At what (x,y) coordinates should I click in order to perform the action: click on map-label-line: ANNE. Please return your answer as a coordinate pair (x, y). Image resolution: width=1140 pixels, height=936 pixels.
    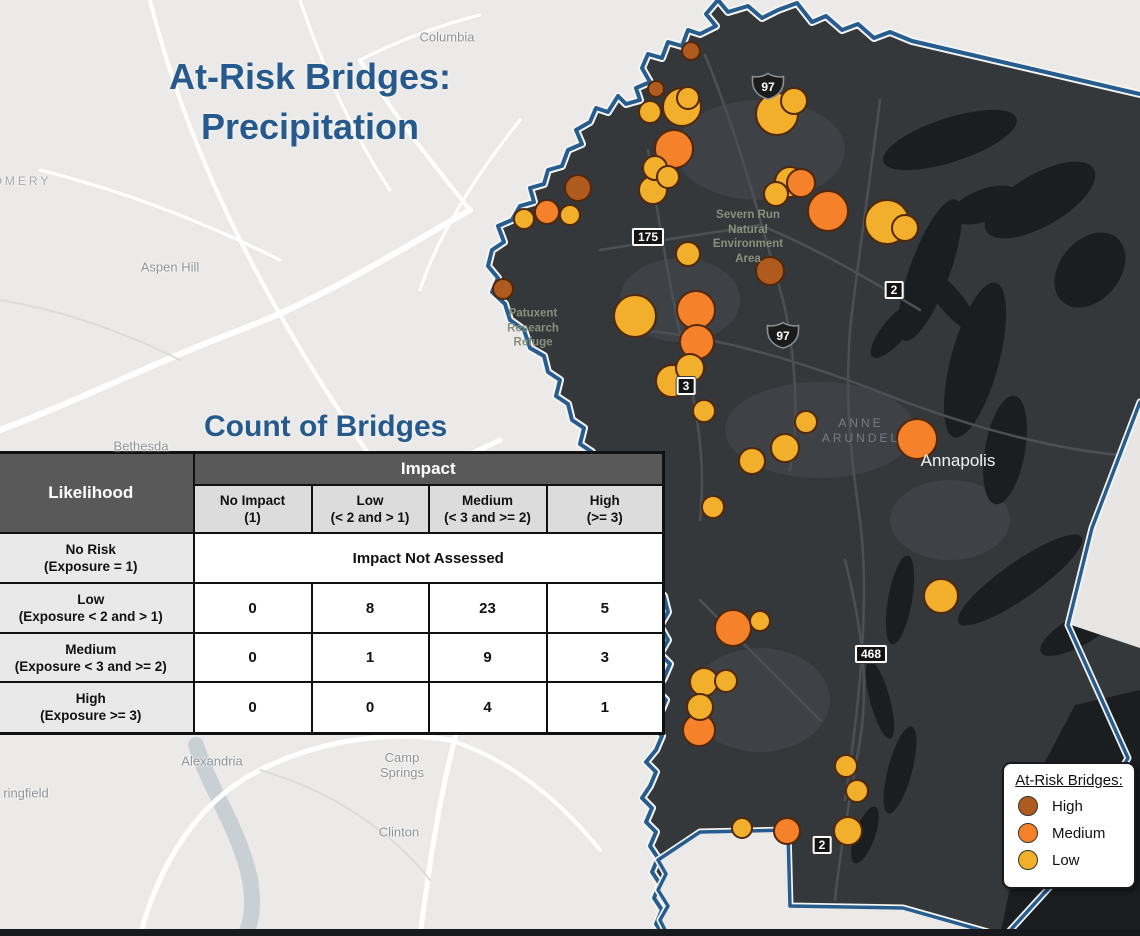
    Looking at the image, I should click on (861, 423).